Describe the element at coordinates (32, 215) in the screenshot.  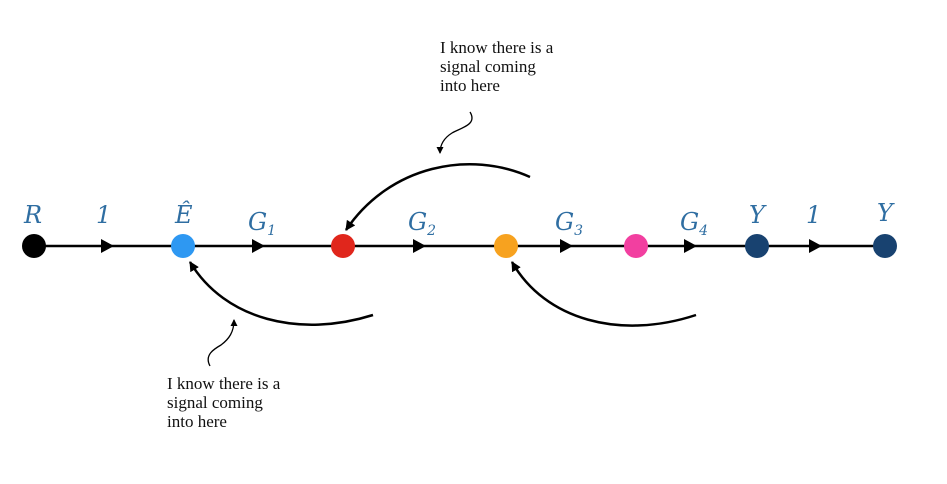
I see `node-label-r: R` at that location.